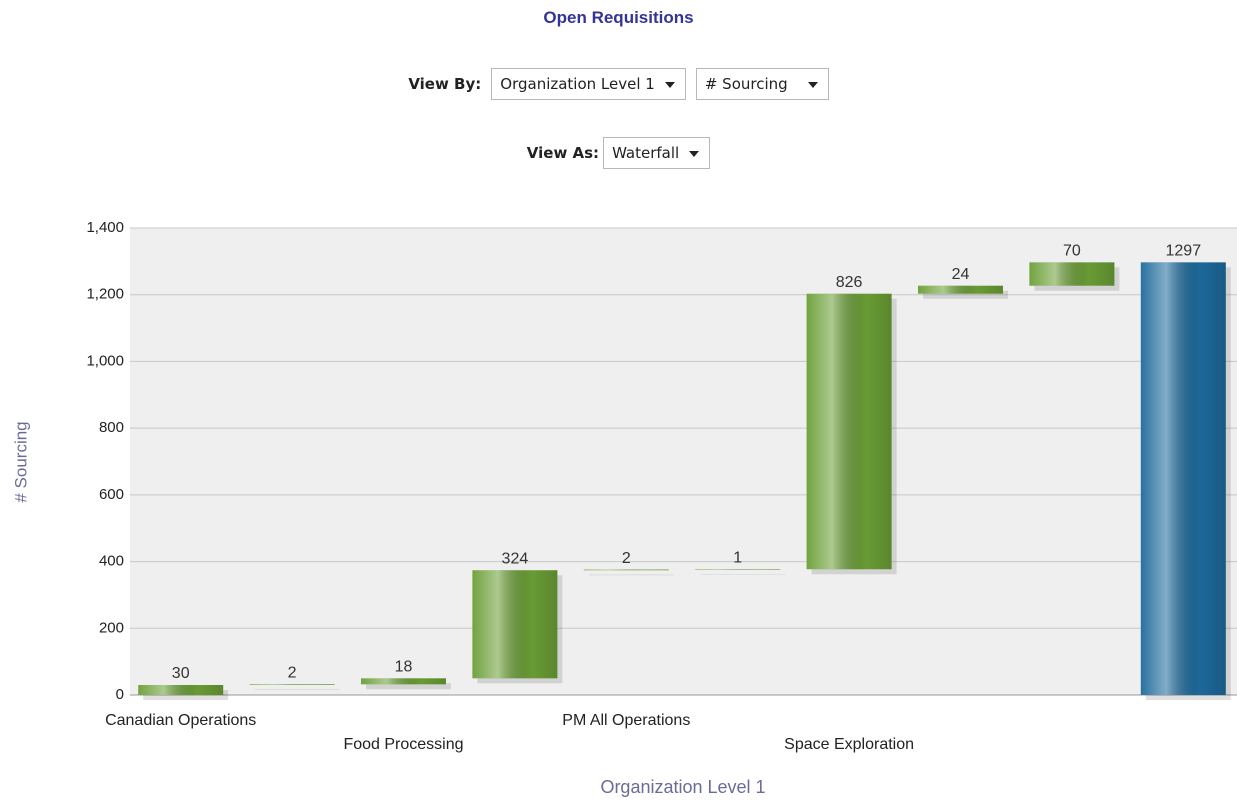 This screenshot has height=802, width=1237. I want to click on x-axis-title: Organization Level 1, so click(682, 787).